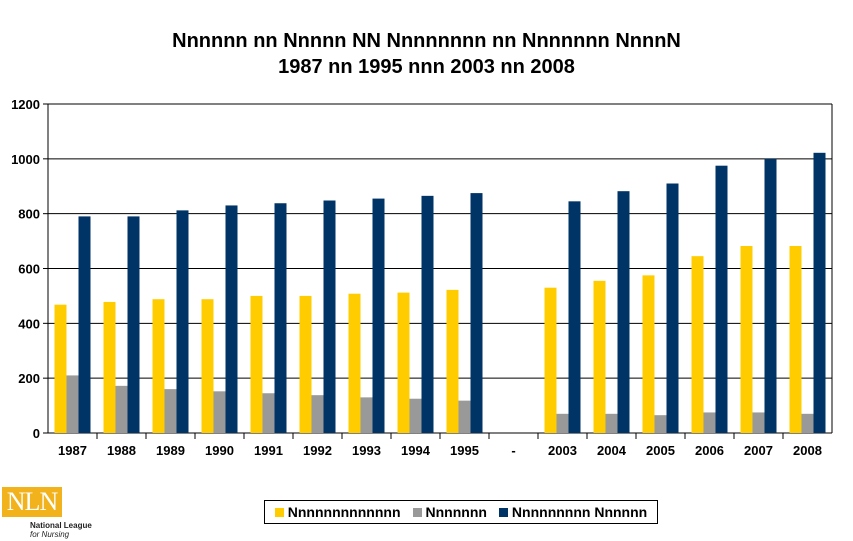 This screenshot has height=541, width=853. Describe the element at coordinates (795, 339) in the screenshot. I see `bar-series-1-2008` at that location.